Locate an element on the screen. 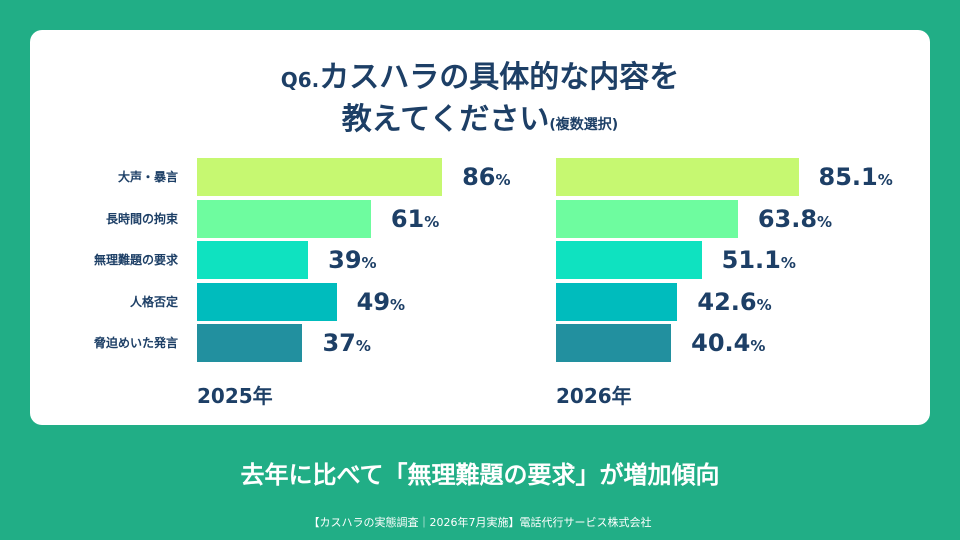 This screenshot has width=960, height=540. value-label: 39% is located at coordinates (352, 261).